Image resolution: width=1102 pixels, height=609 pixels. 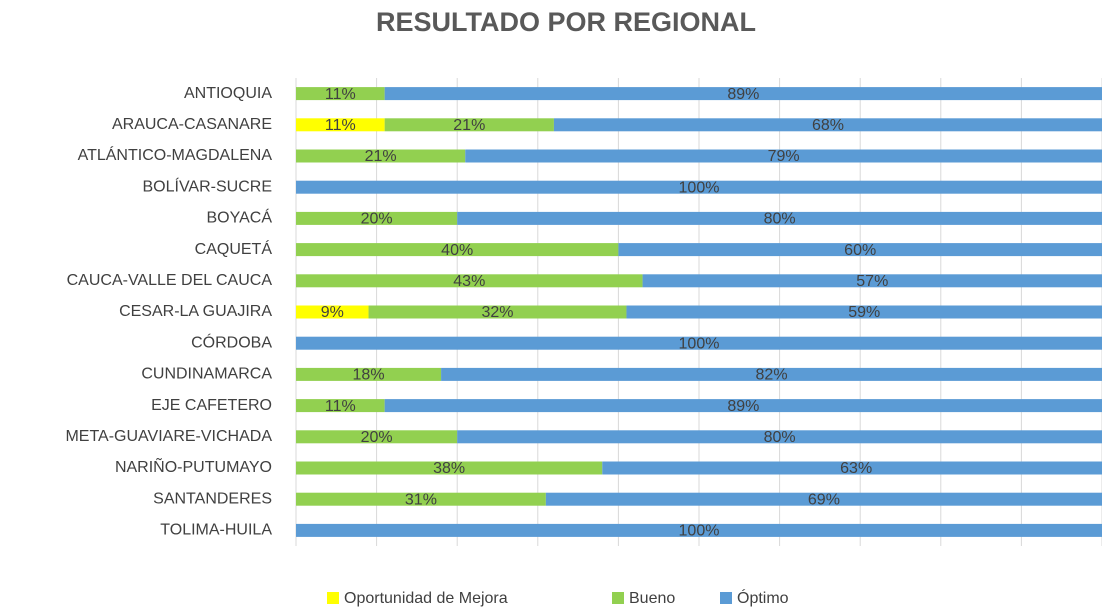 I want to click on data-label: 38%, so click(x=449, y=468).